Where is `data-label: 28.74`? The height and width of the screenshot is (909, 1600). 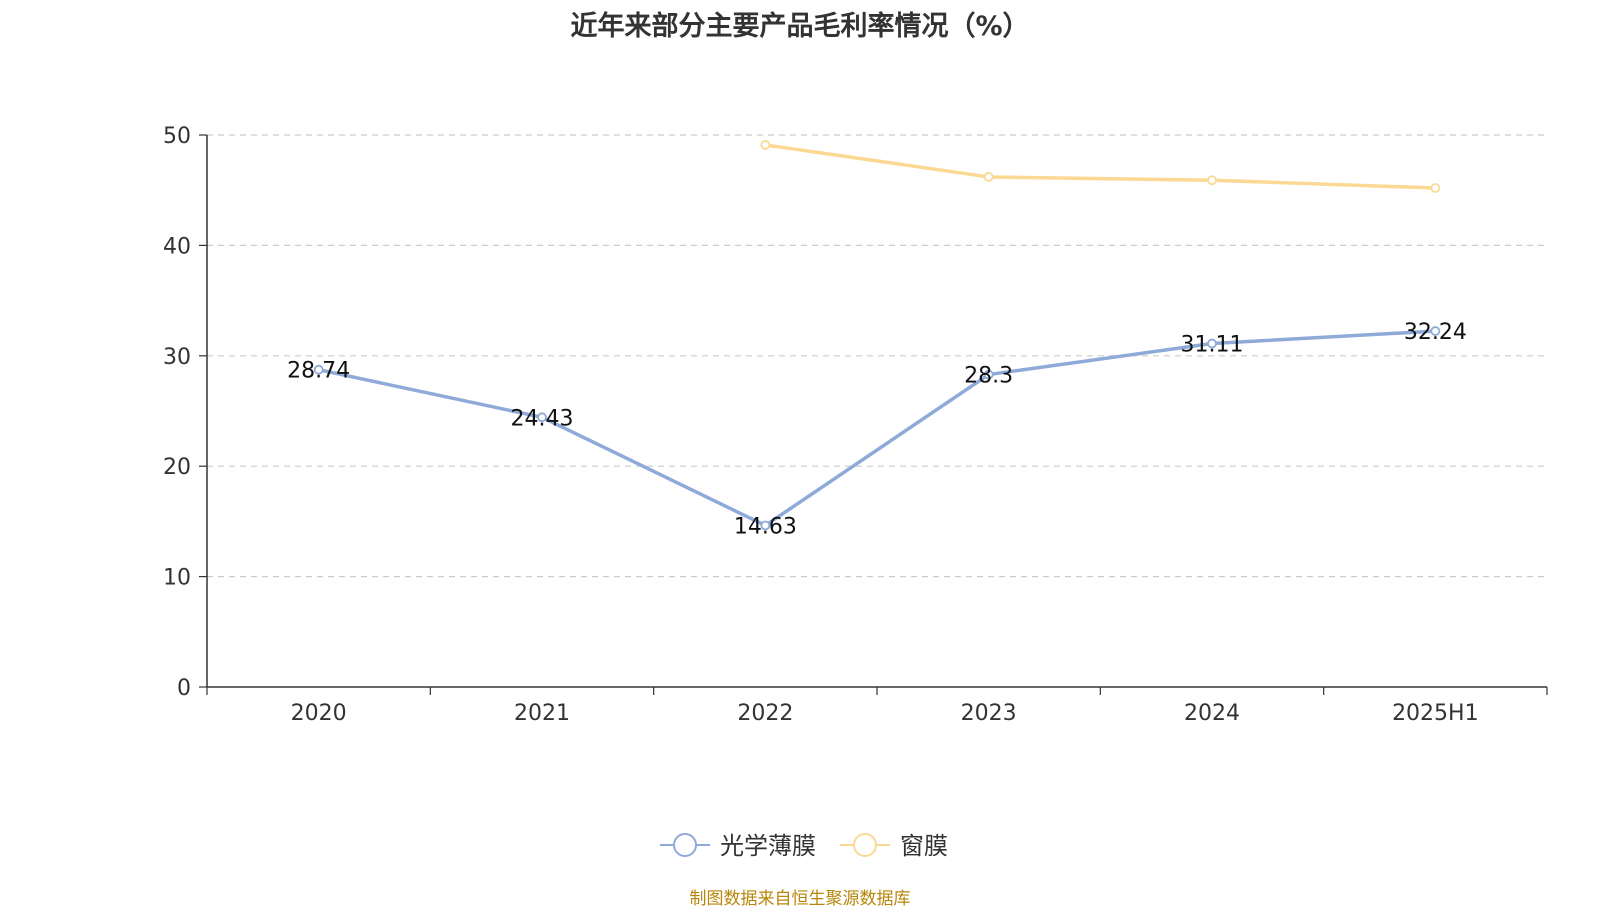
data-label: 28.74 is located at coordinates (318, 371).